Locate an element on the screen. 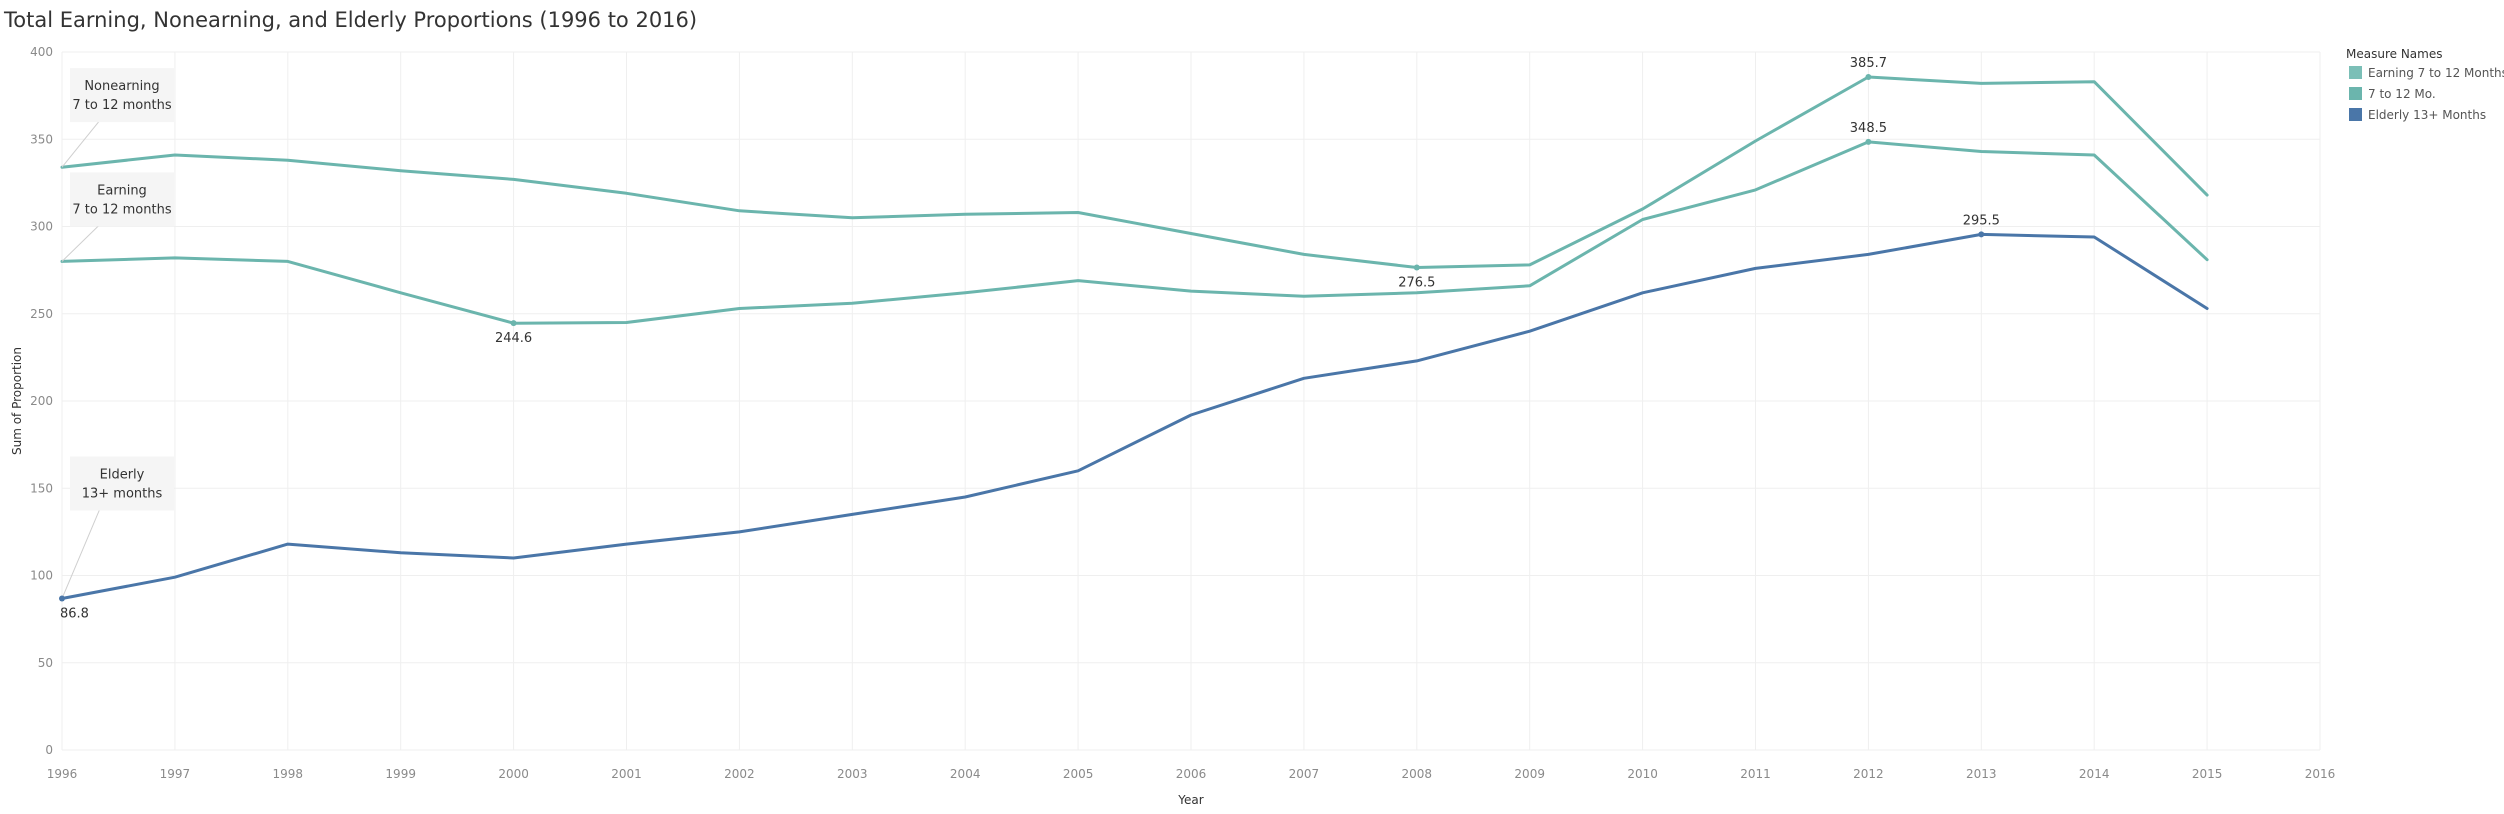  x-tick-label: 2004 is located at coordinates (965, 774).